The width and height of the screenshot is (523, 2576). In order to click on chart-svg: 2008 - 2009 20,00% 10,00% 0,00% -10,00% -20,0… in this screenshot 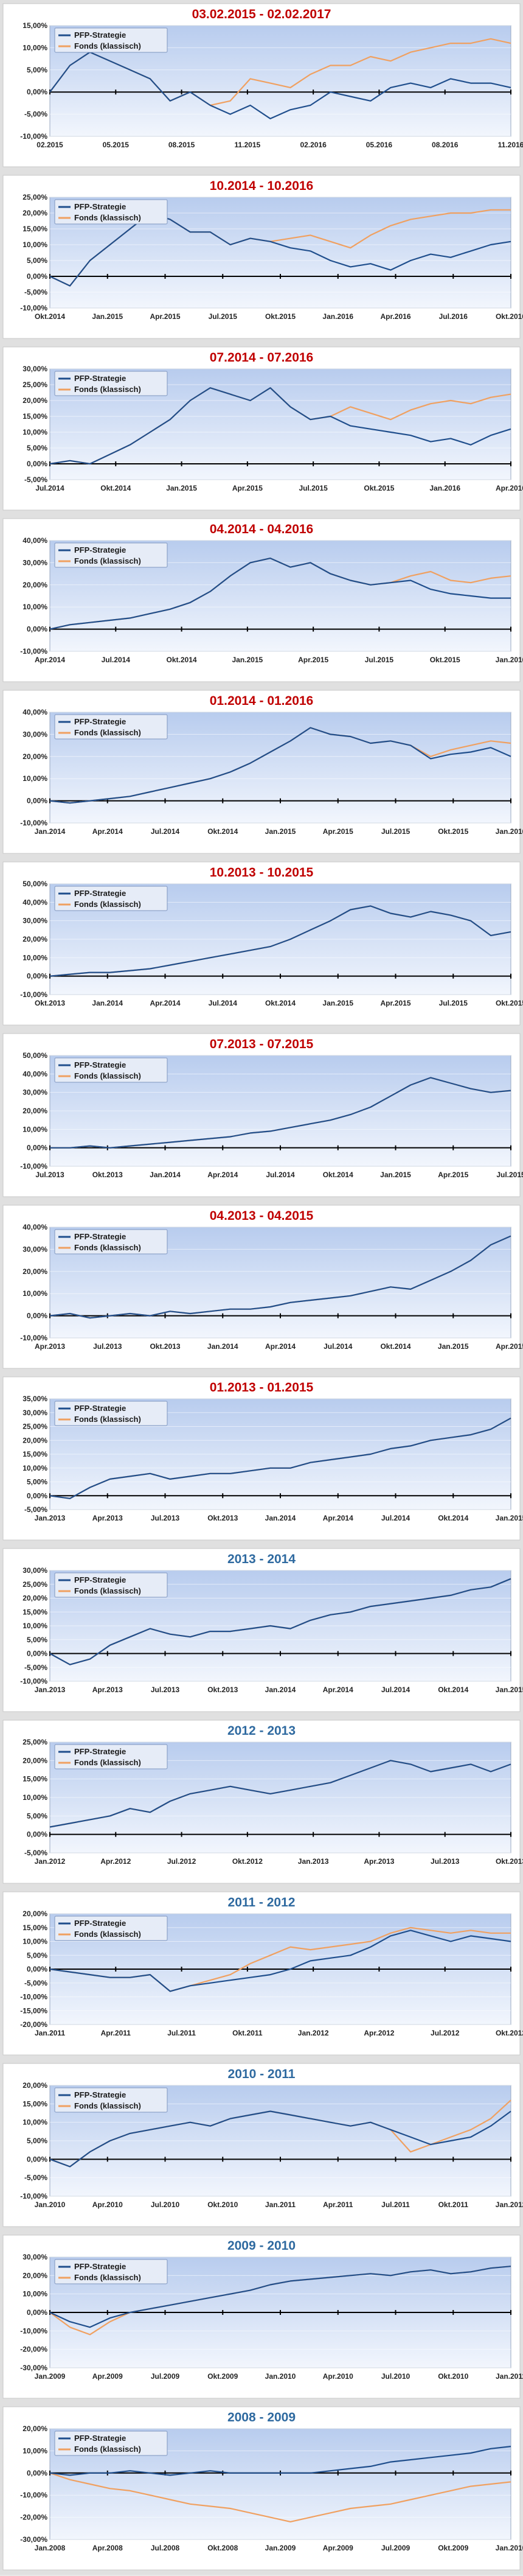, I will do `click(261, 2489)`.